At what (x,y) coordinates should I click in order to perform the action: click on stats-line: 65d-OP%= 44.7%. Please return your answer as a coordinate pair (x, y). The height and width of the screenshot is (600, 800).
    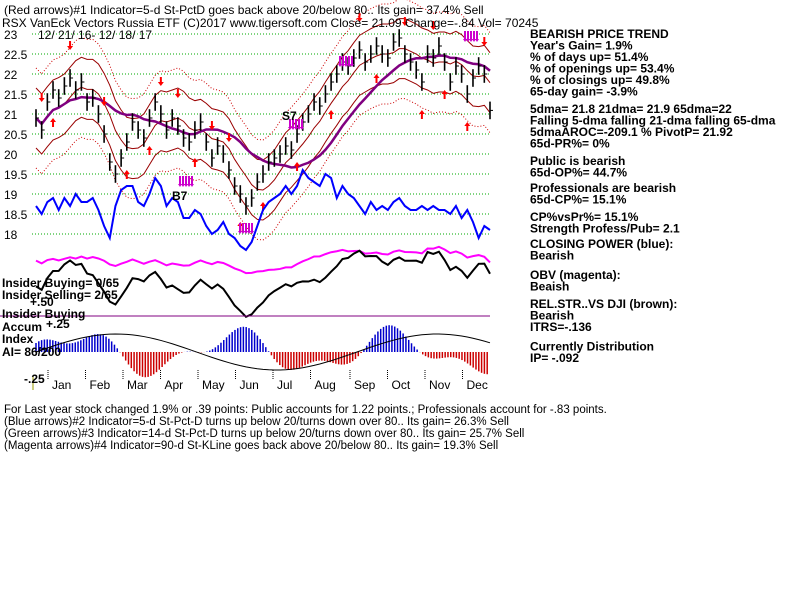
    Looking at the image, I should click on (578, 173).